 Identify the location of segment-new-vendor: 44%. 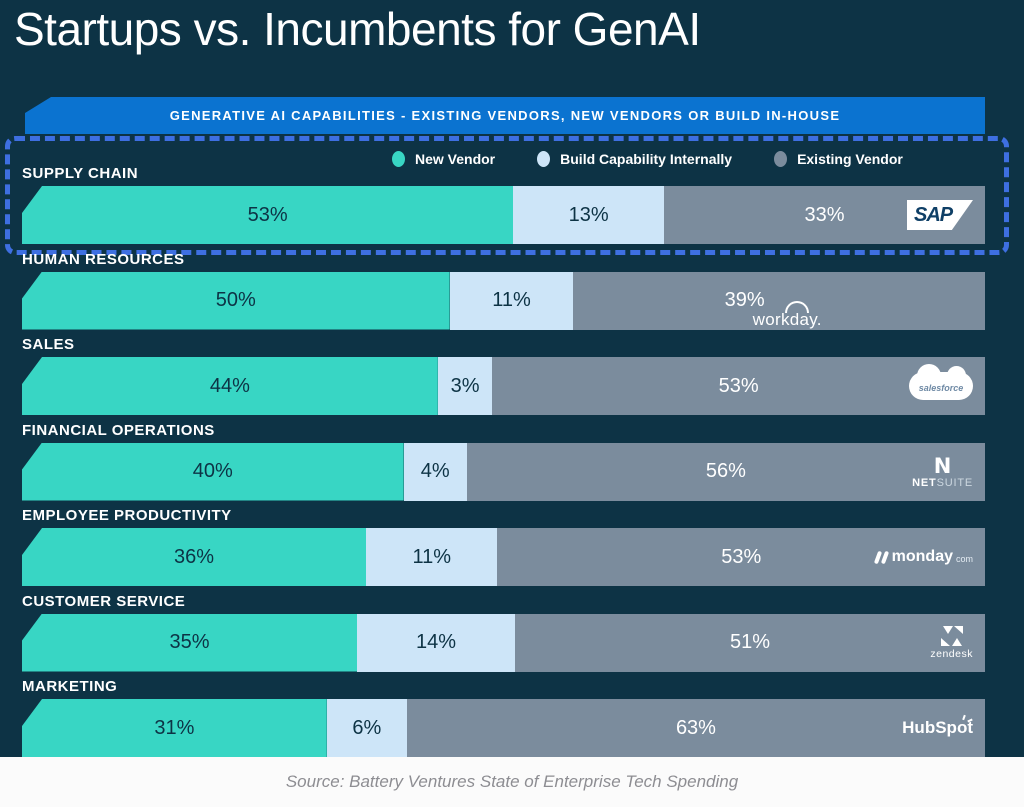
(230, 386).